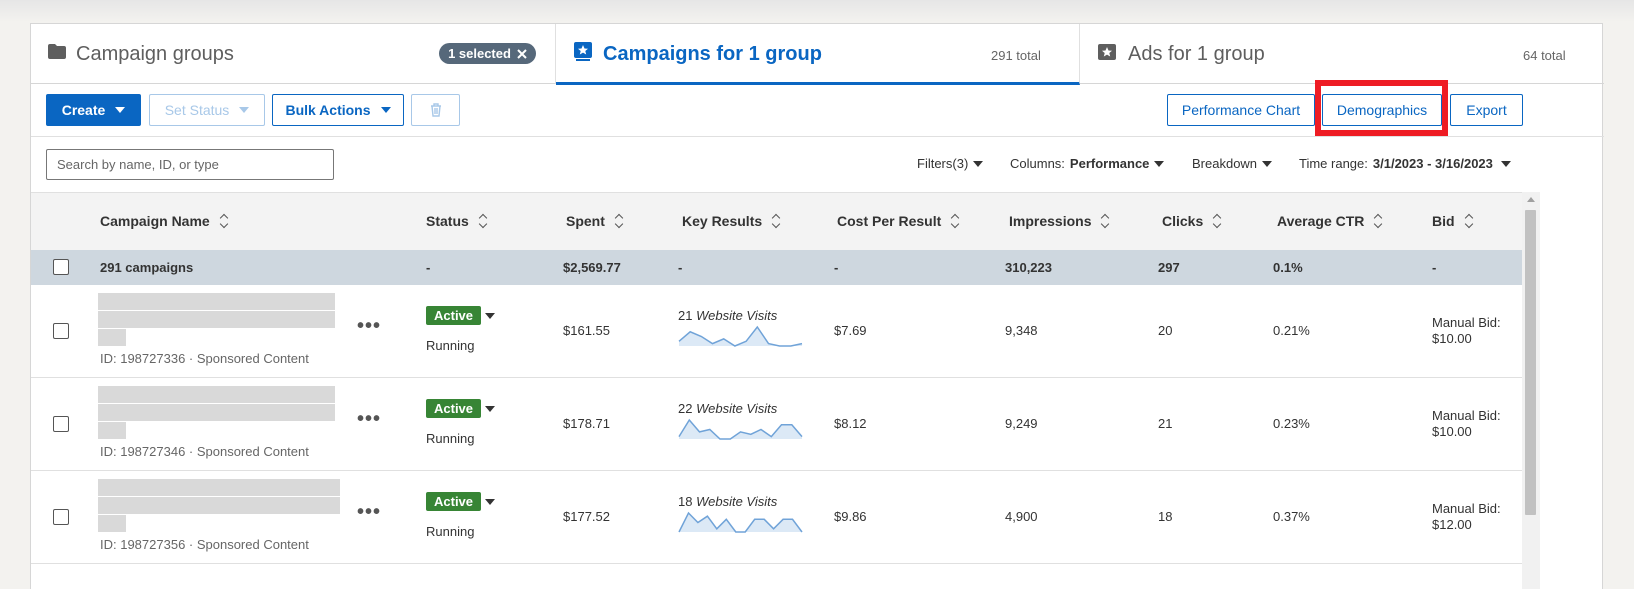 The width and height of the screenshot is (1634, 589). What do you see at coordinates (1291, 330) in the screenshot?
I see `ctr-value: 0.21%` at bounding box center [1291, 330].